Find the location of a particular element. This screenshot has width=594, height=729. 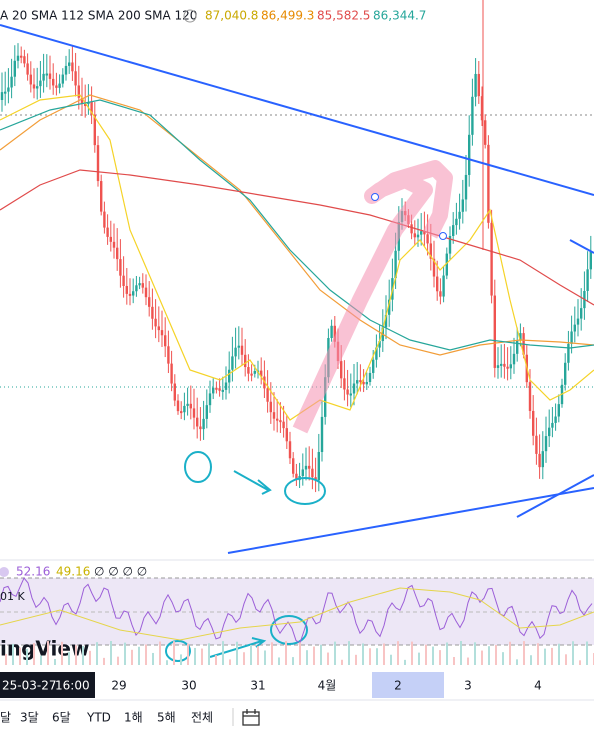

watermark: ingView is located at coordinates (44, 649).